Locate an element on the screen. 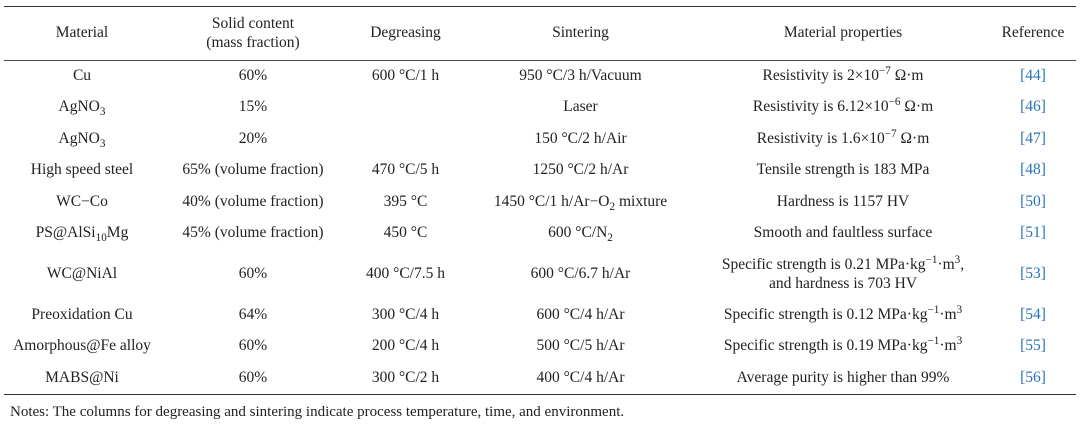 The image size is (1080, 433). cell-properties: Resistivity is 2×10−7 Ω·m is located at coordinates (843, 77).